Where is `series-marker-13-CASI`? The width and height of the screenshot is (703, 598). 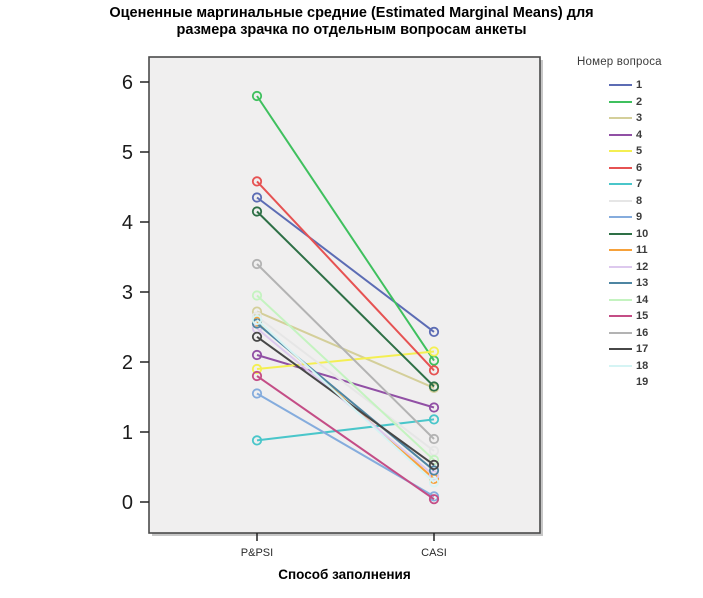 series-marker-13-CASI is located at coordinates (434, 470).